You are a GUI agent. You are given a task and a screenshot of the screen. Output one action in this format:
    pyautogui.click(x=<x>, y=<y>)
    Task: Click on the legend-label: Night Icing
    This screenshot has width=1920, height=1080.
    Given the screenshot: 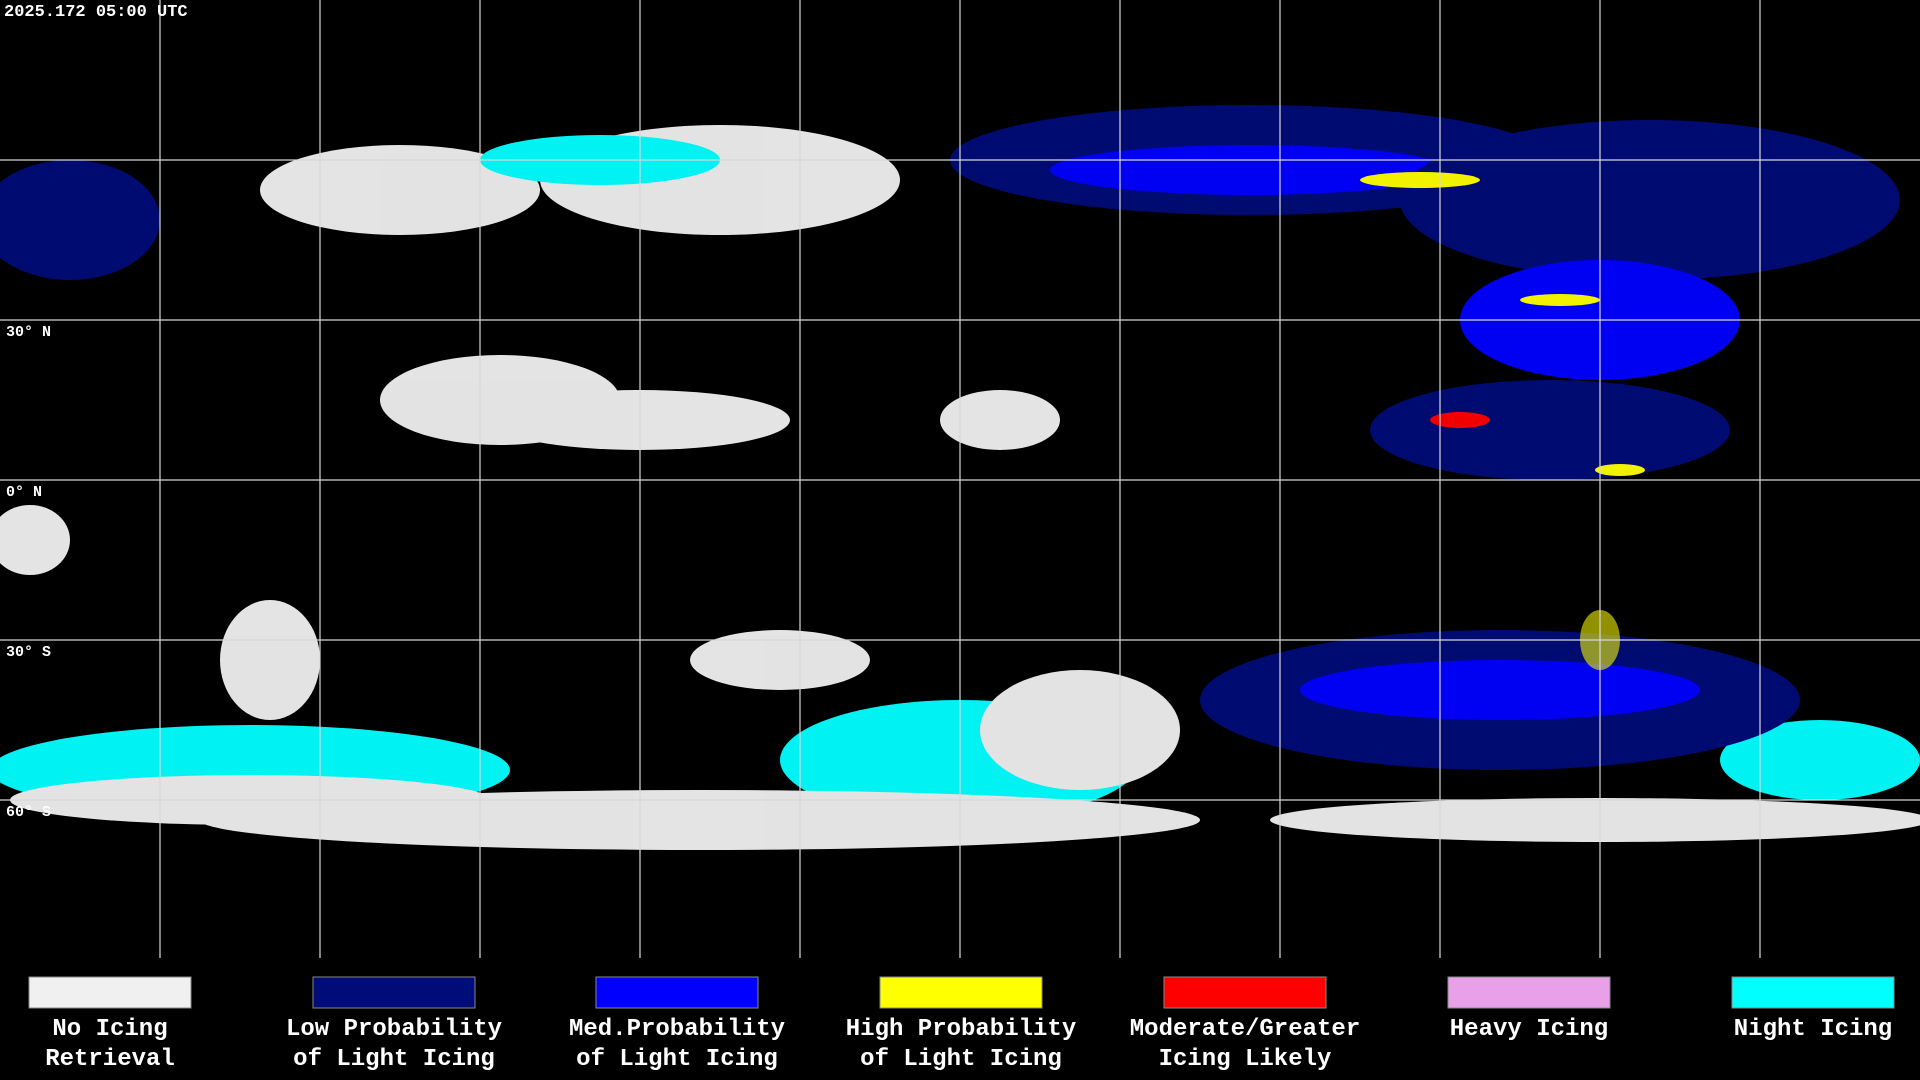 What is the action you would take?
    pyautogui.click(x=1813, y=1029)
    